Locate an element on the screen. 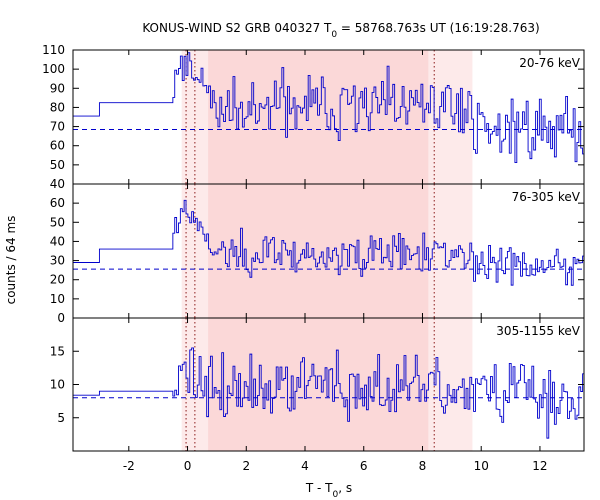 Image resolution: width=600 pixels, height=500 pixels. x-tick-label: 10 is located at coordinates (481, 466).